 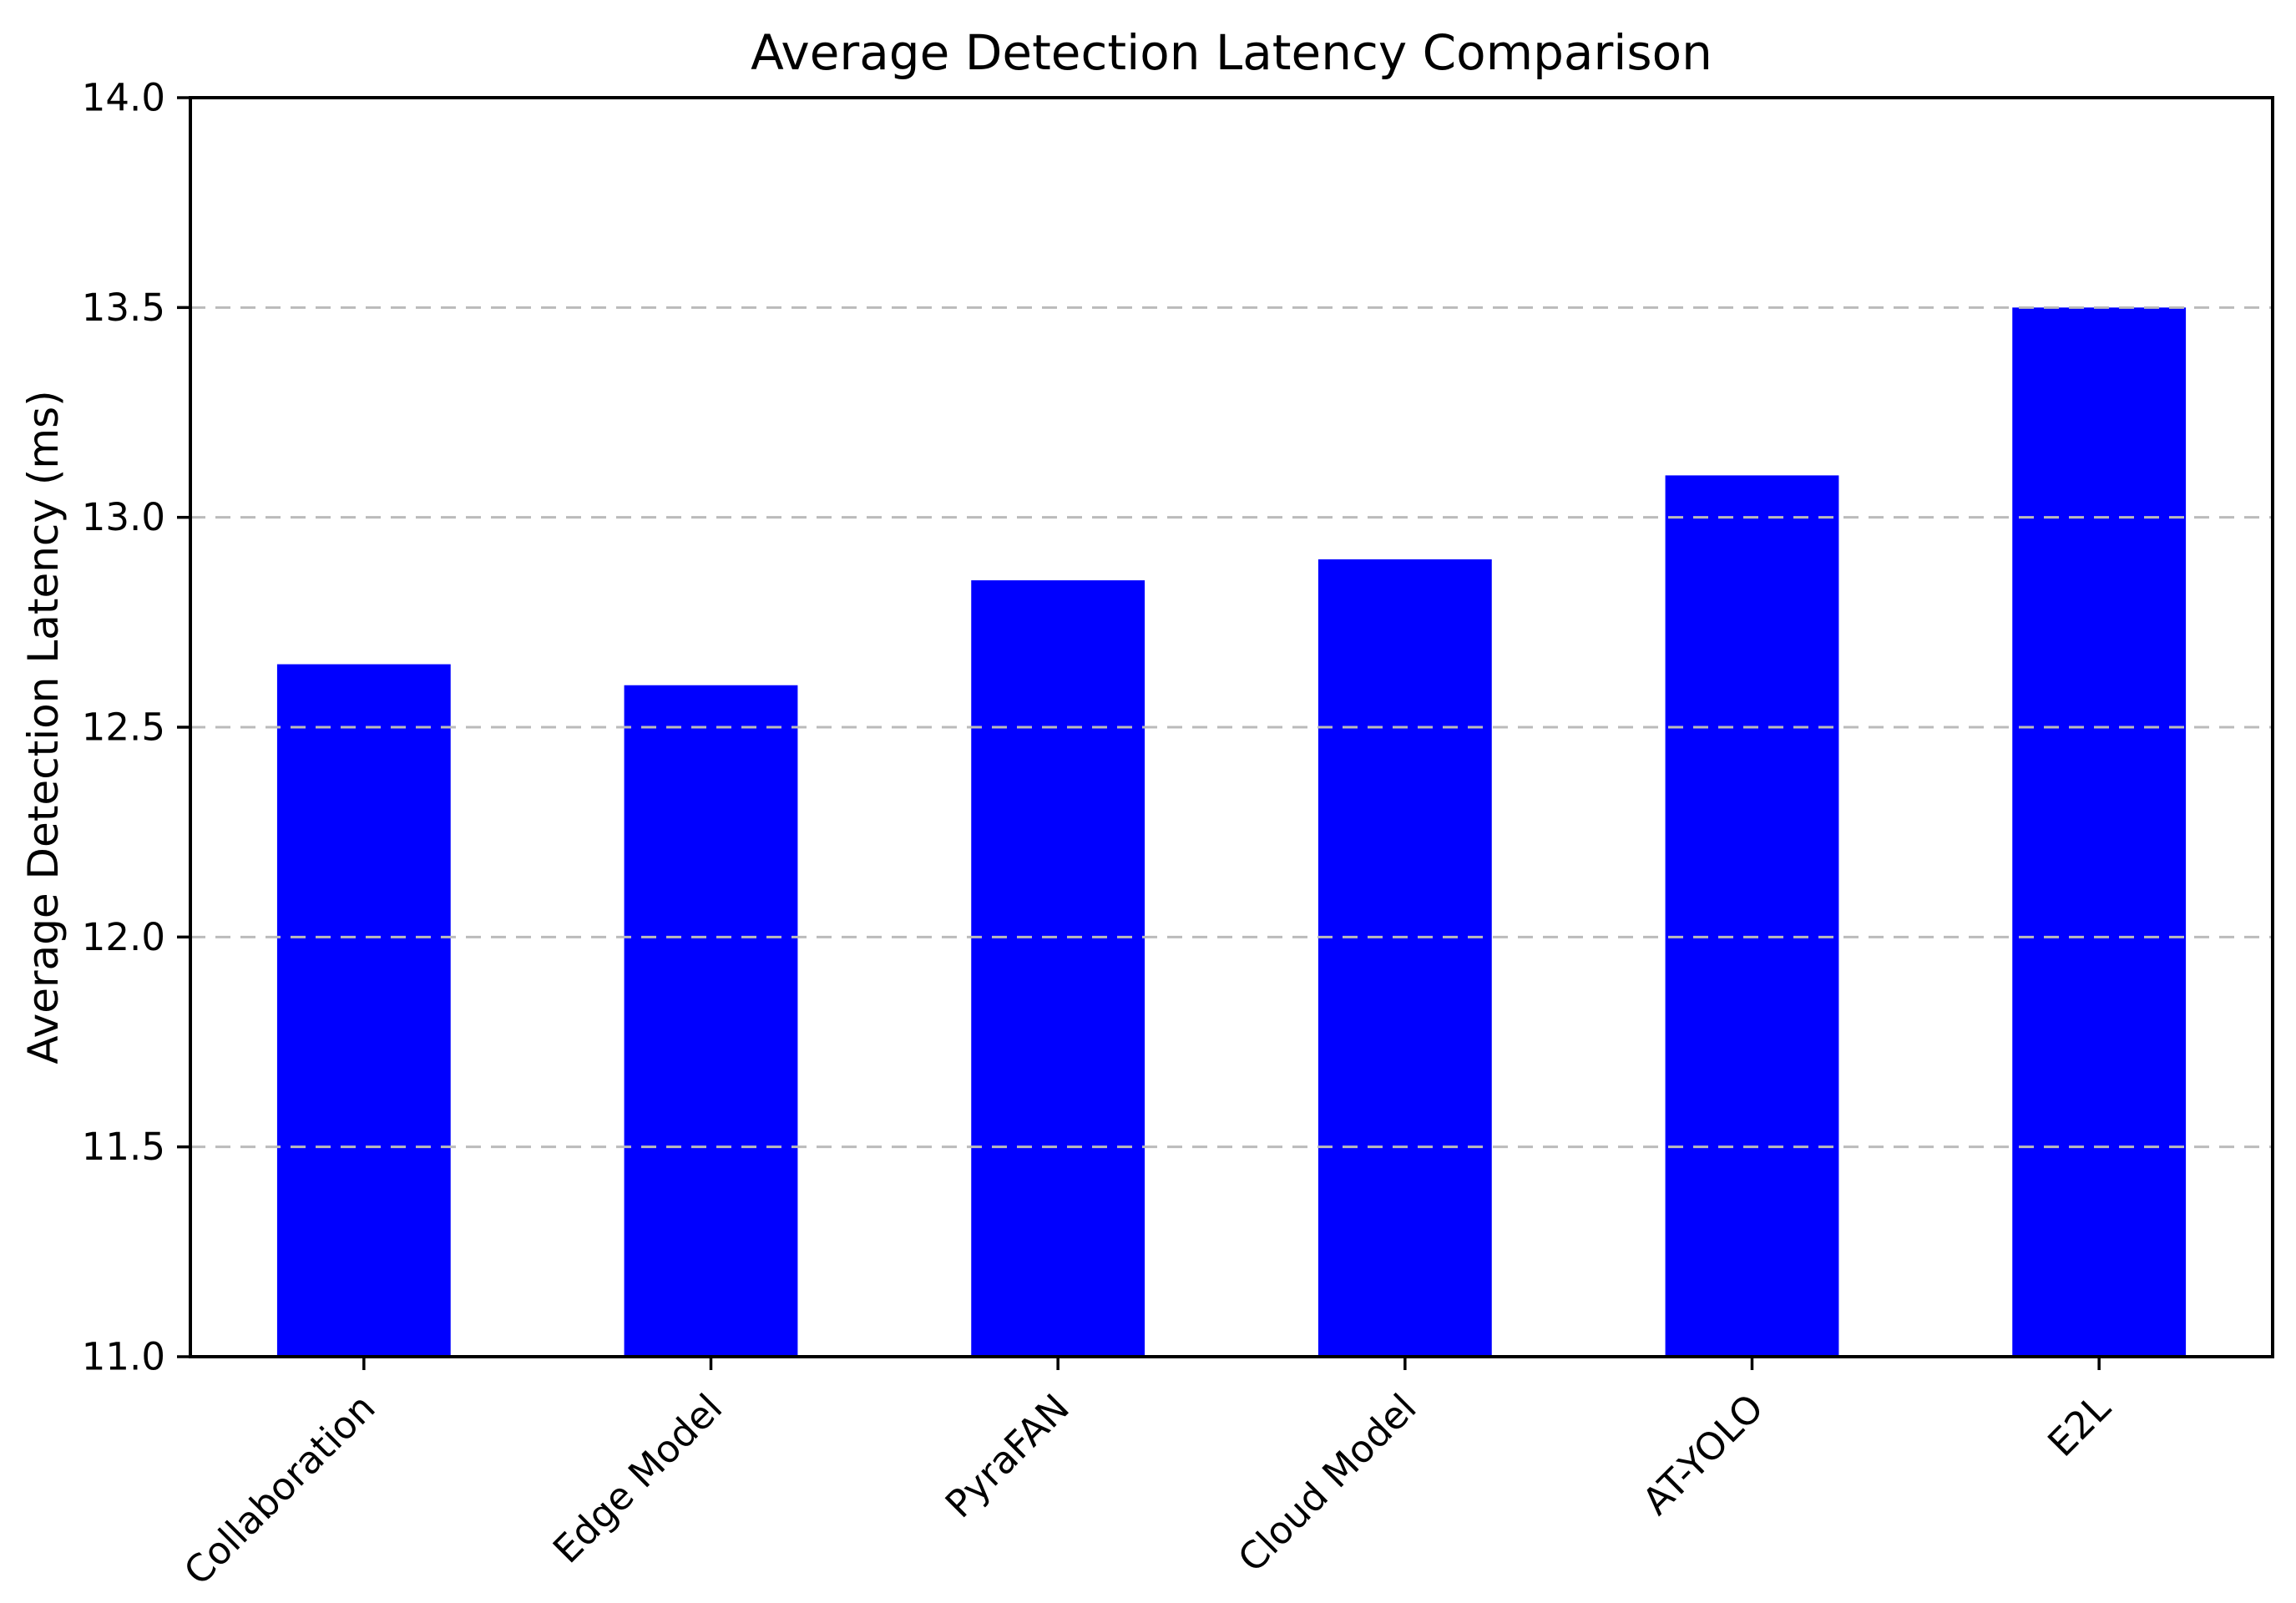 What do you see at coordinates (123, 1357) in the screenshot?
I see `y-tick-label: 11.0` at bounding box center [123, 1357].